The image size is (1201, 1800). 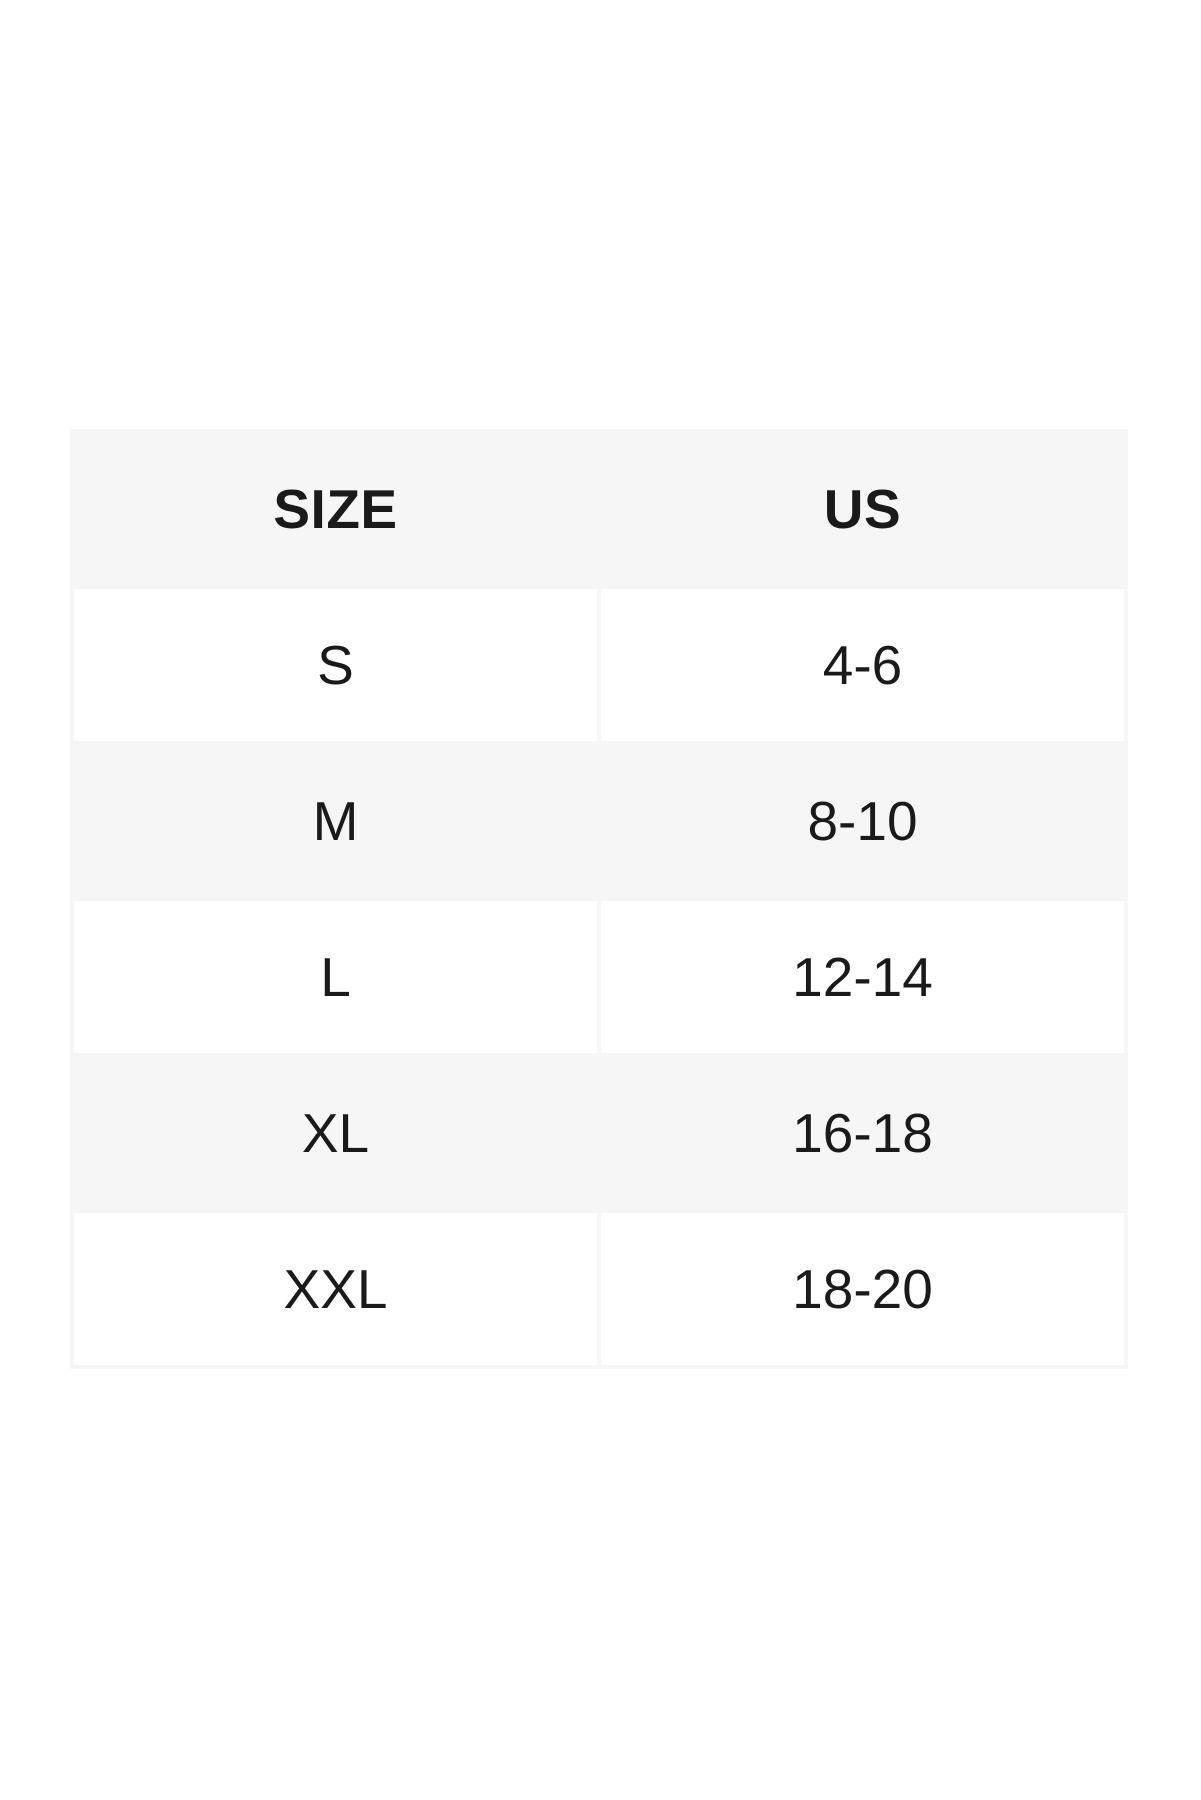 I want to click on us-size-value: 16-18, so click(x=862, y=1133).